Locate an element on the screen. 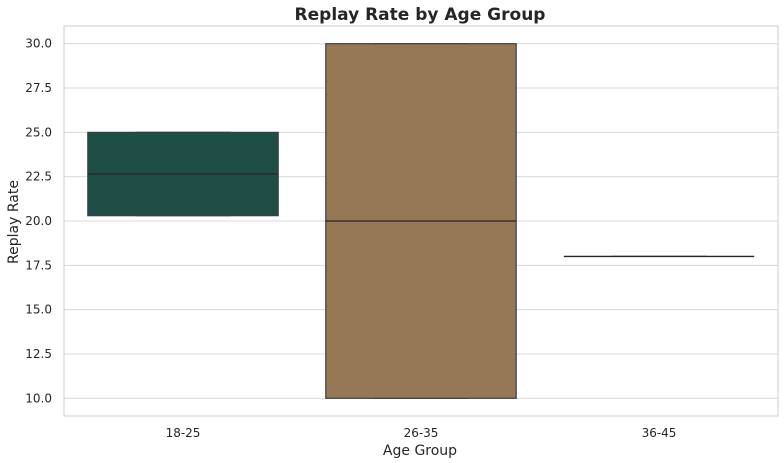 The height and width of the screenshot is (463, 784). x-tick-label: 18-25 is located at coordinates (183, 433).